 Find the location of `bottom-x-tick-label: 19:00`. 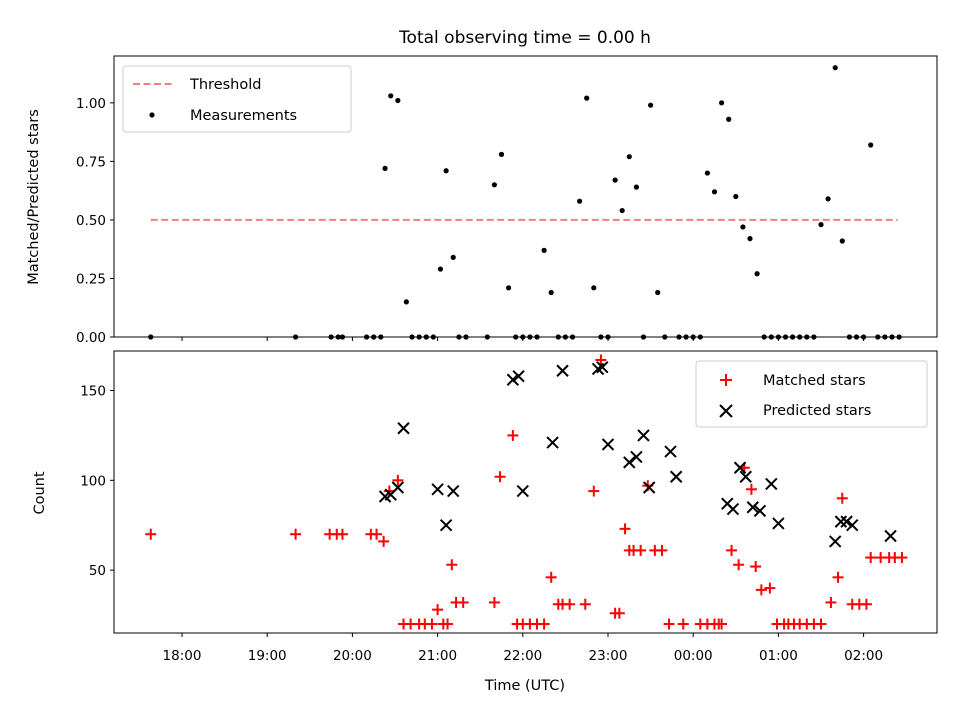

bottom-x-tick-label: 19:00 is located at coordinates (267, 656).